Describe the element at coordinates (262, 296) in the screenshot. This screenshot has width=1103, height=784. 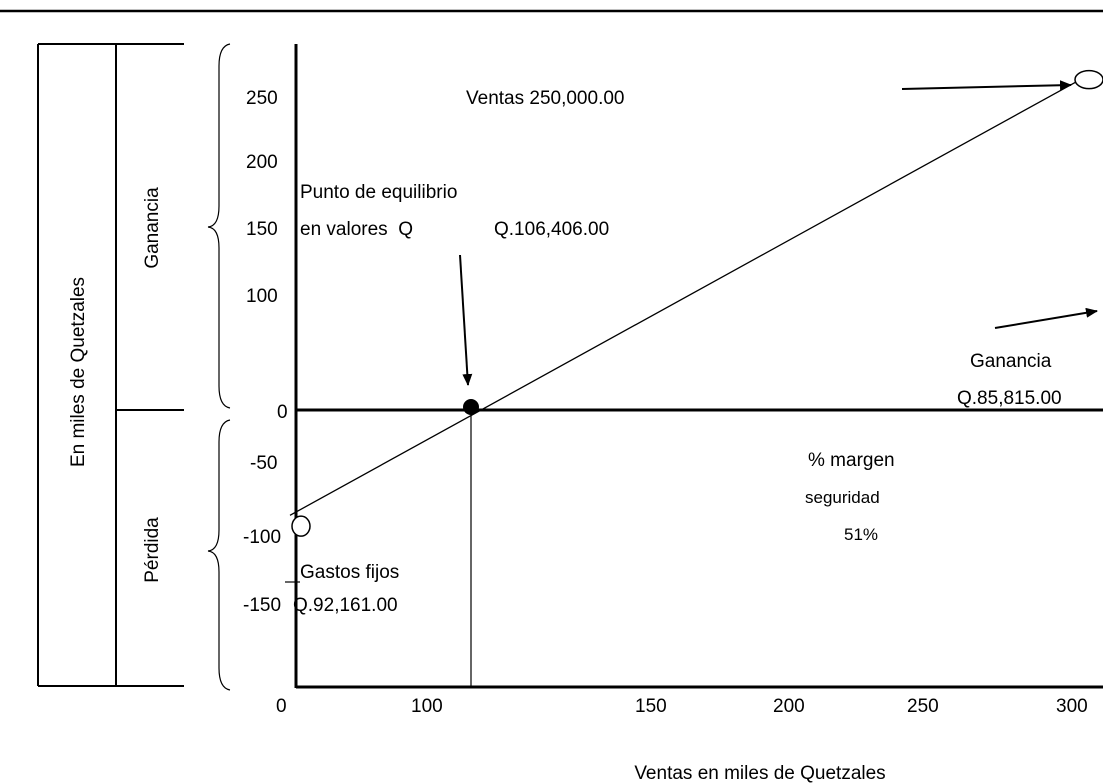
I see `y-tick-label: 100` at that location.